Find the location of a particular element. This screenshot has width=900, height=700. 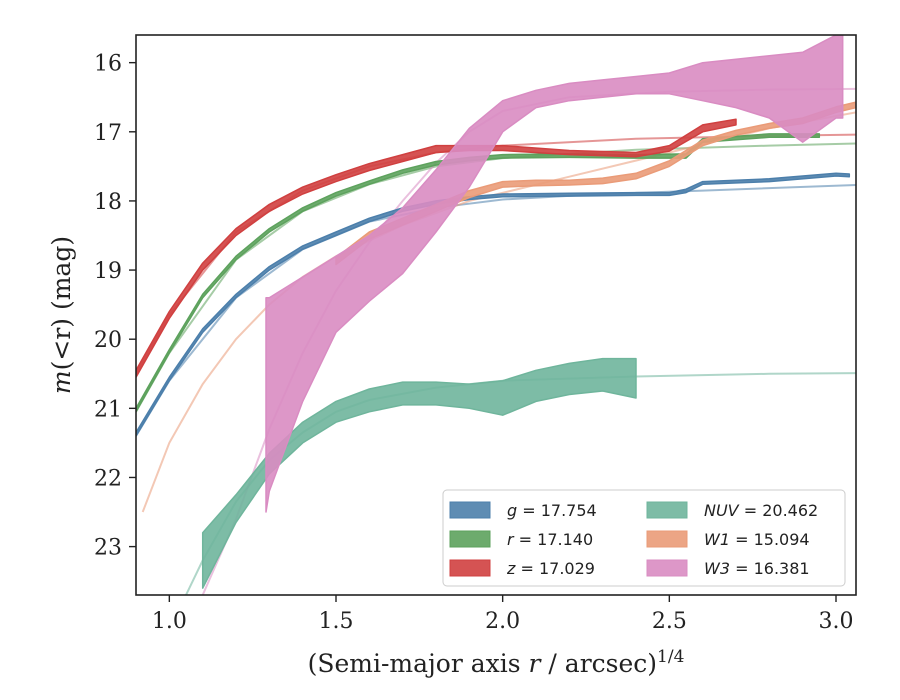

x-tick-label: 2.0 is located at coordinates (502, 621).